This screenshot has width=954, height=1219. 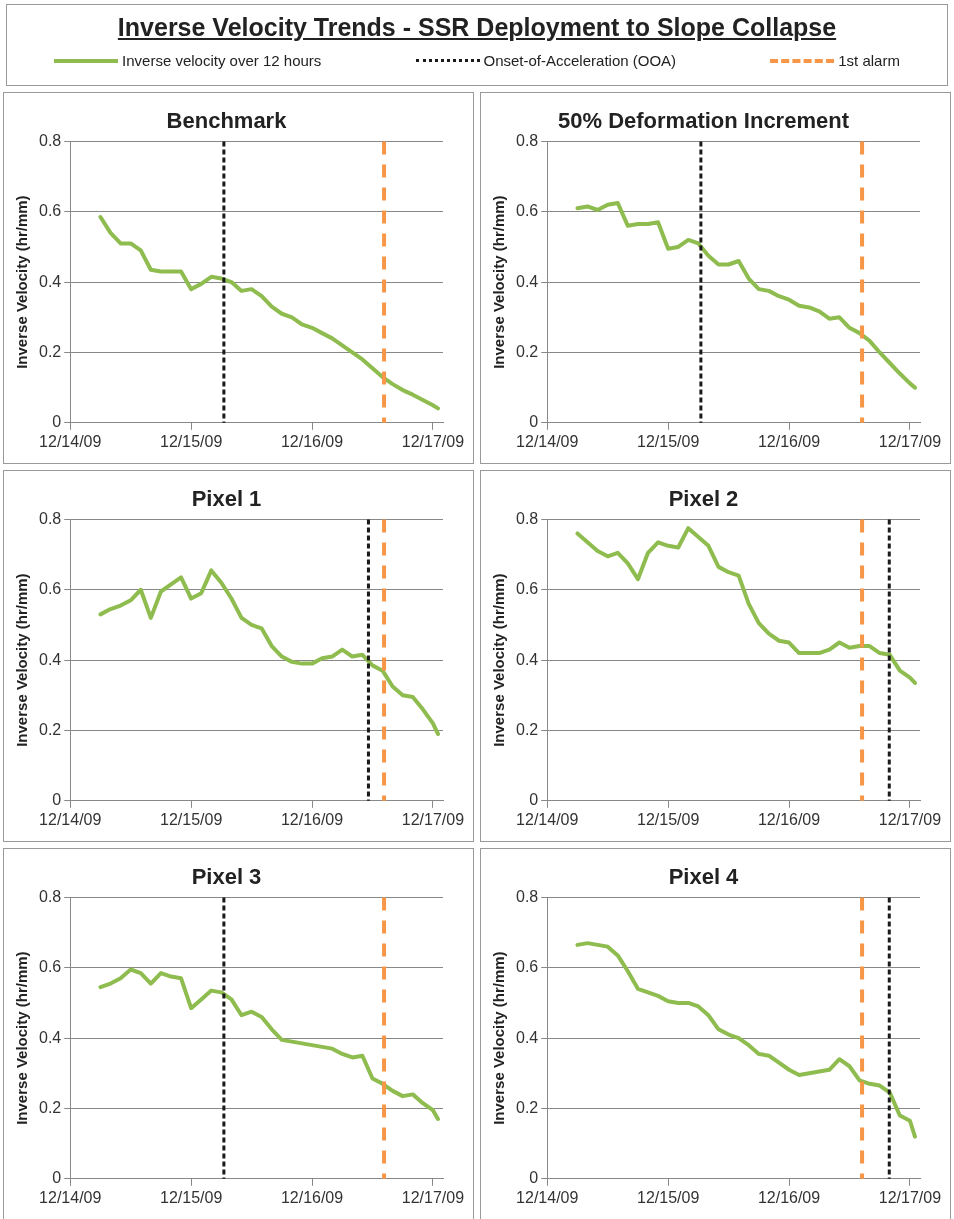 What do you see at coordinates (704, 121) in the screenshot?
I see `chart-title: 50% Deformation Increment` at bounding box center [704, 121].